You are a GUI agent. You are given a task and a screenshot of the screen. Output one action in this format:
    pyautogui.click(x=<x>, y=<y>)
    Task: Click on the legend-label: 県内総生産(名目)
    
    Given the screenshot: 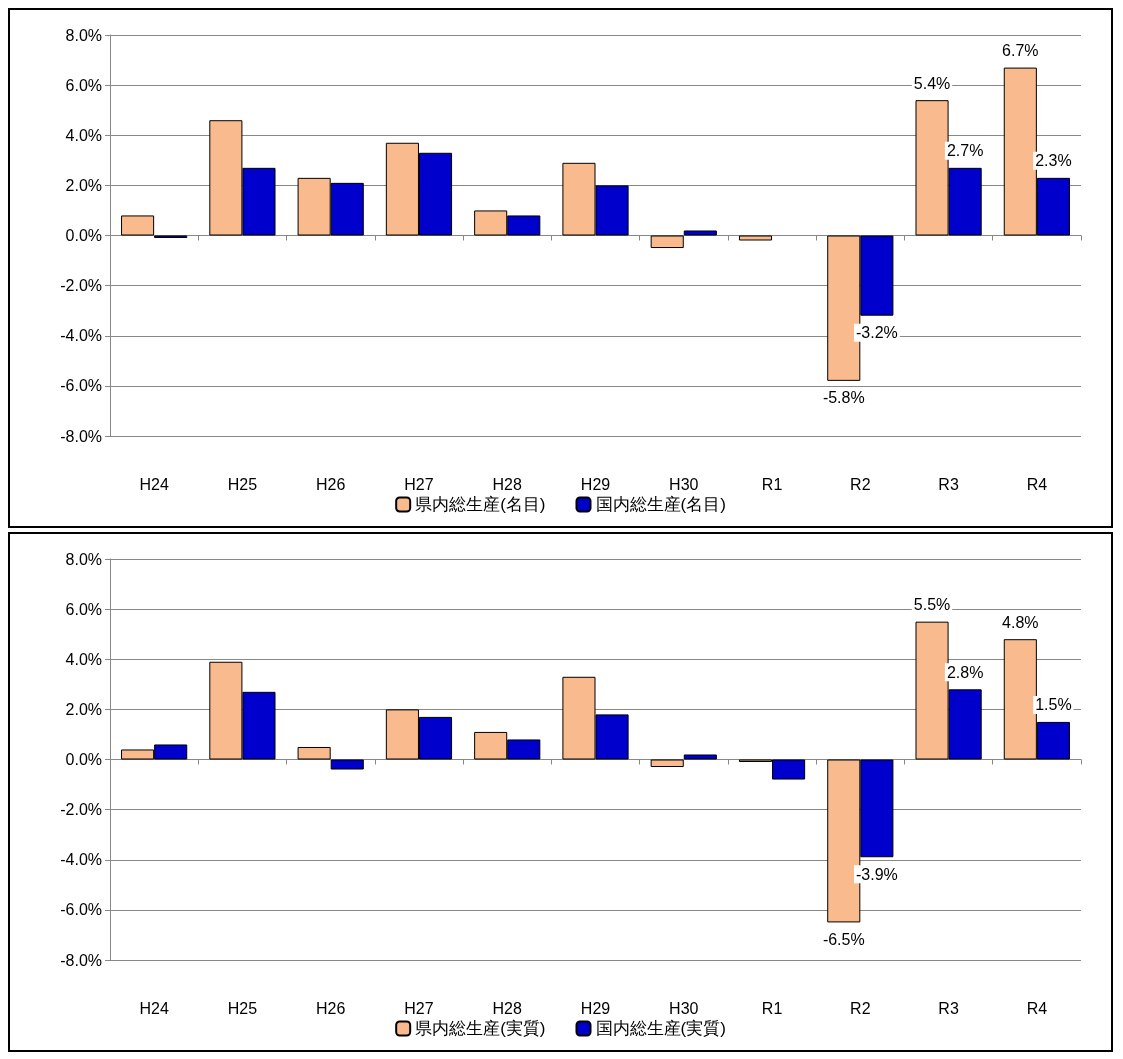 What is the action you would take?
    pyautogui.click(x=480, y=504)
    